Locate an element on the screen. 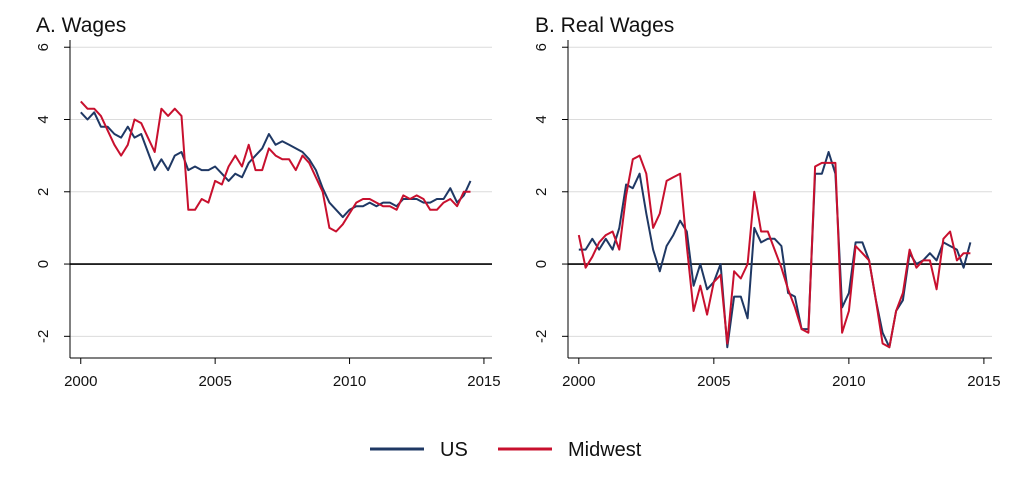 The width and height of the screenshot is (1024, 483). series-line-us is located at coordinates (276, 165).